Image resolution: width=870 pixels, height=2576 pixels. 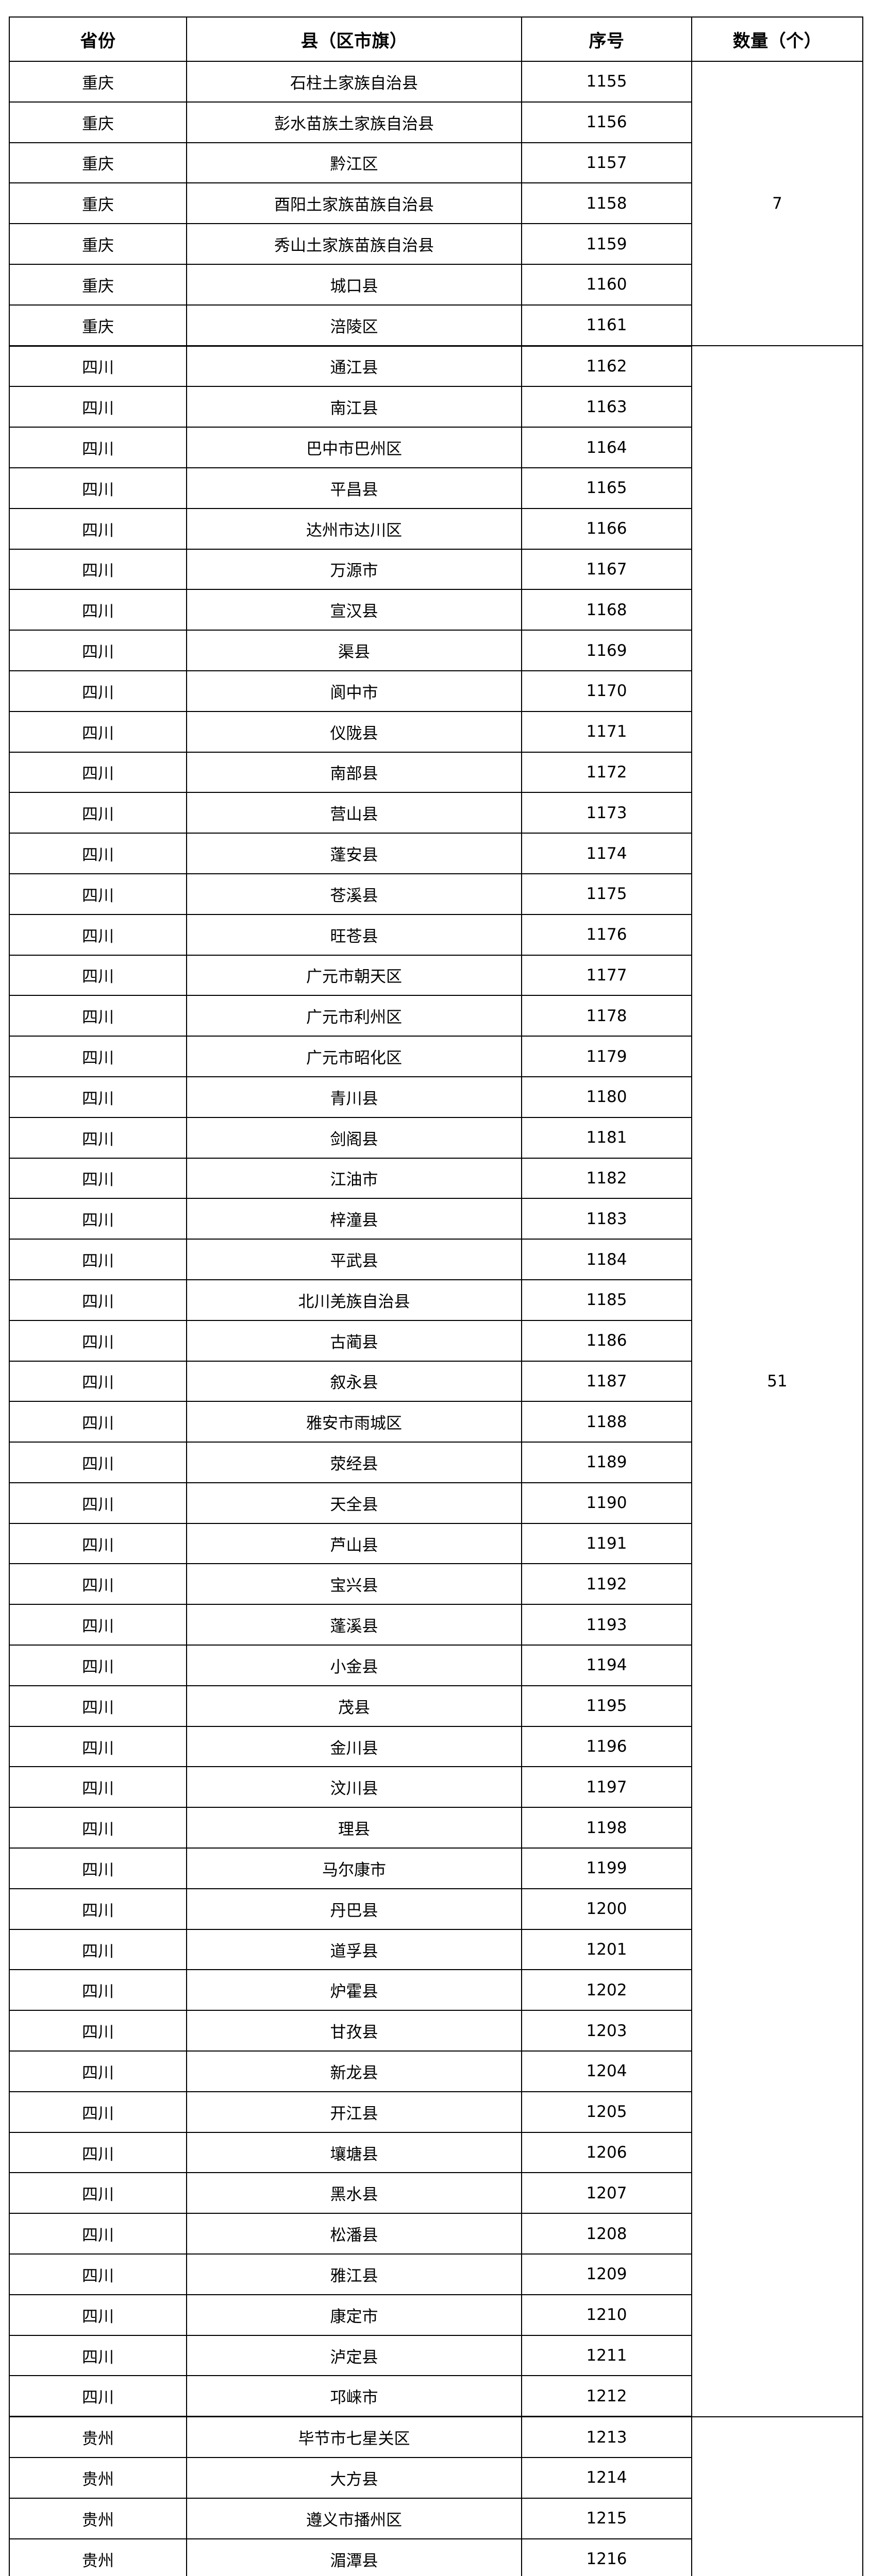 What do you see at coordinates (354, 813) in the screenshot?
I see `cell-county: 营山县` at bounding box center [354, 813].